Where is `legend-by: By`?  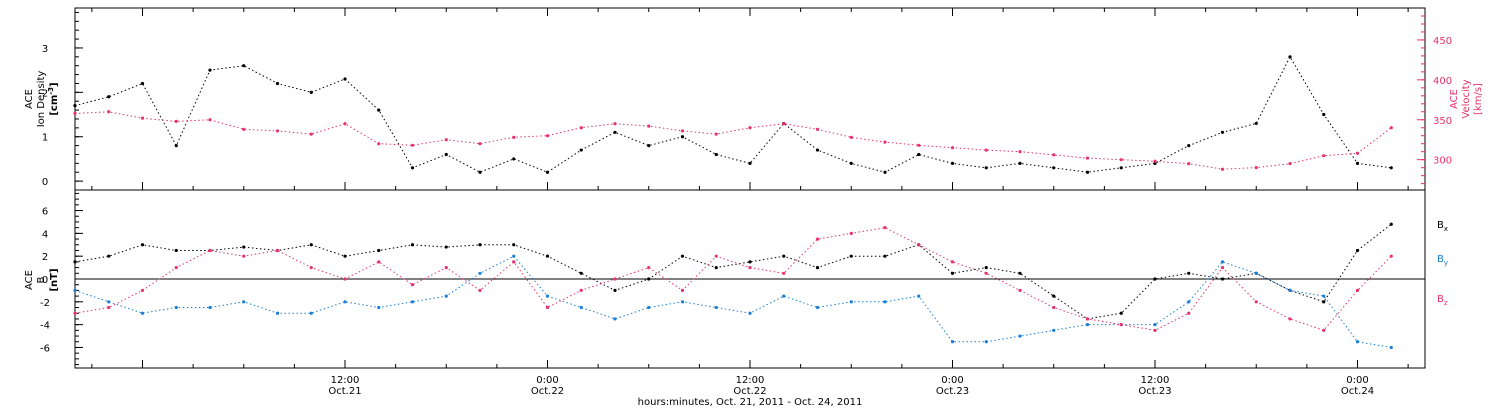 legend-by: By is located at coordinates (1442, 260).